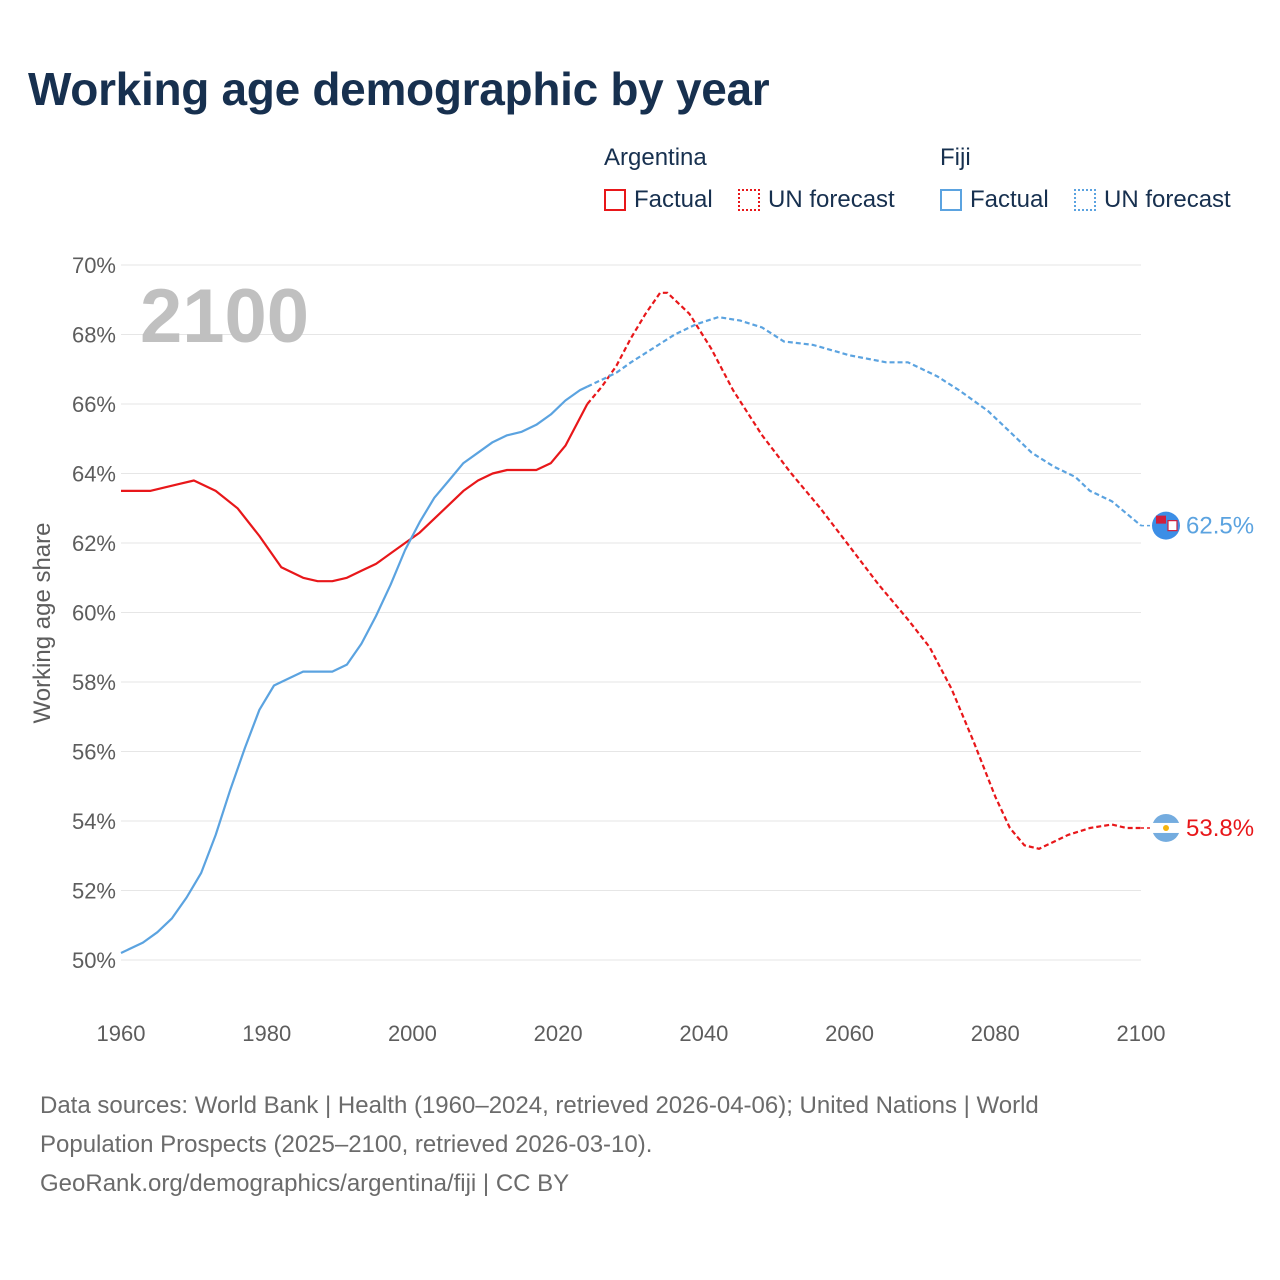 The image size is (1280, 1280). Describe the element at coordinates (94, 335) in the screenshot. I see `y-tick-label: 68%` at that location.